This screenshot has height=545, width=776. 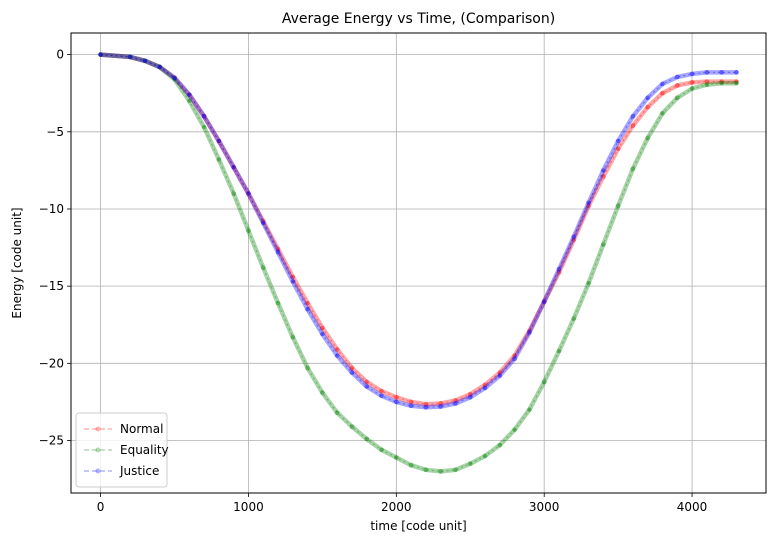 I want to click on x-tick-label: 1000, so click(x=248, y=507).